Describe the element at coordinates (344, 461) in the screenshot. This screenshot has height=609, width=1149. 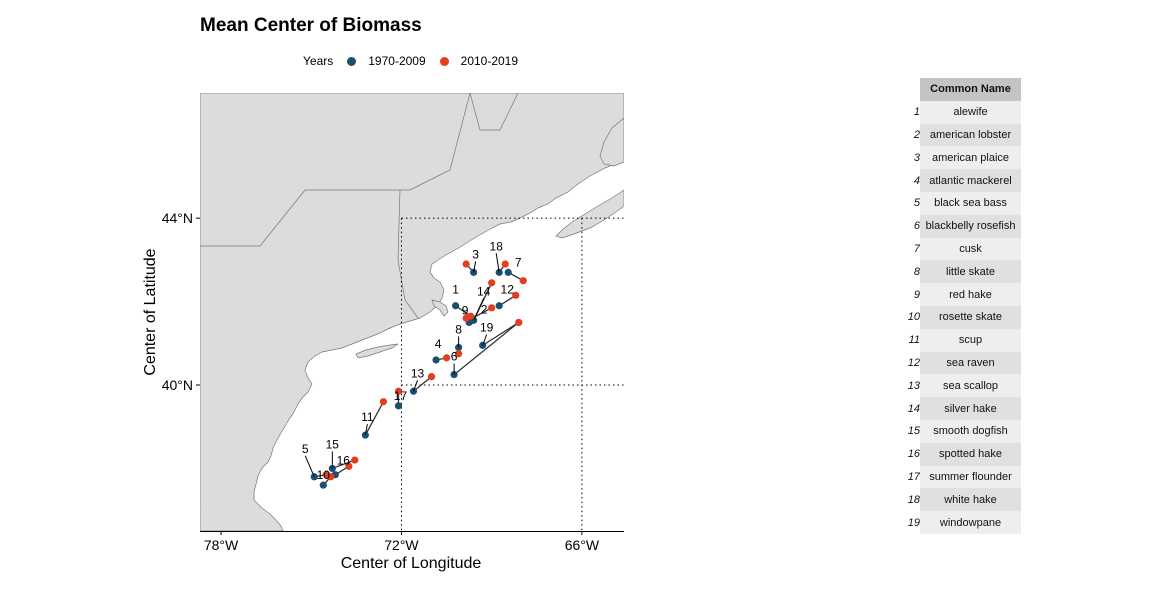
I see `point-label: 16` at that location.